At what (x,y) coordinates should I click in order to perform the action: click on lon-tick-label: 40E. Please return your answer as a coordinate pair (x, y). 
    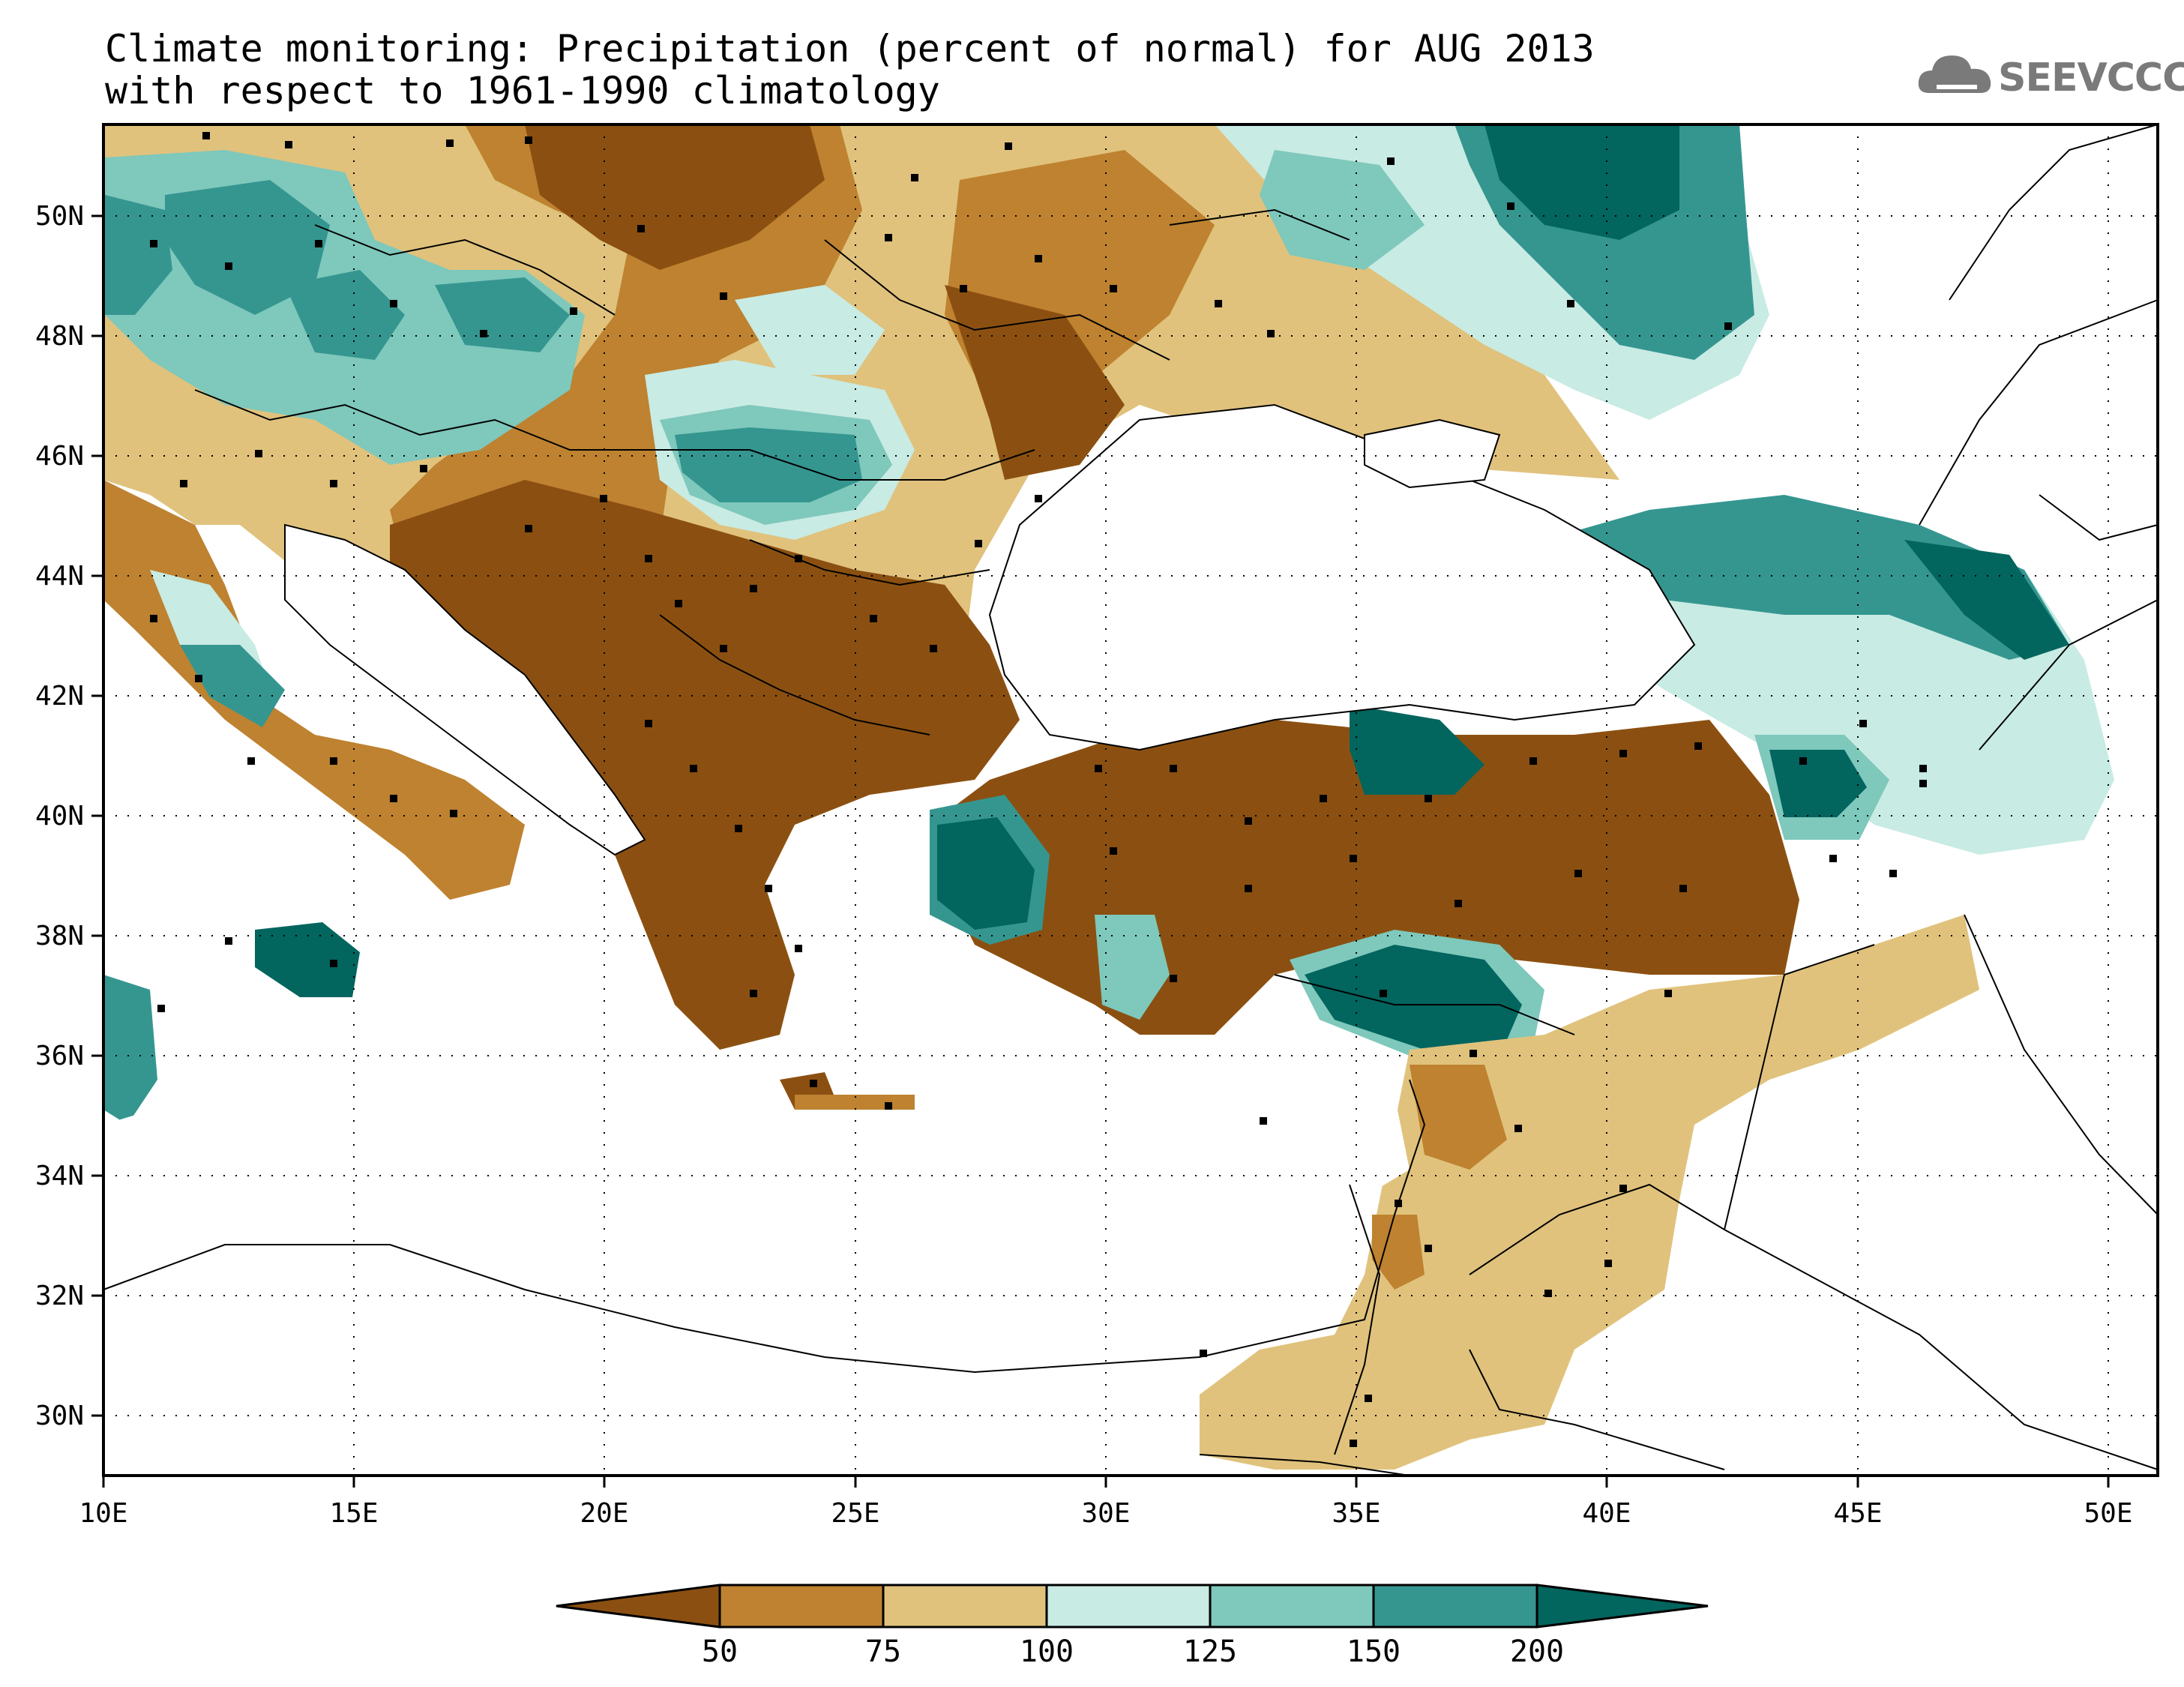
    Looking at the image, I should click on (1606, 1513).